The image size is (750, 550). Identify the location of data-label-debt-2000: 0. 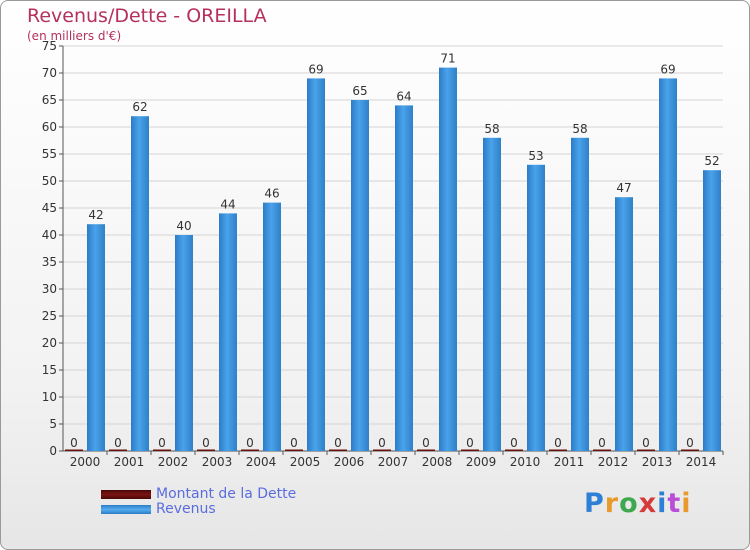
(74, 443).